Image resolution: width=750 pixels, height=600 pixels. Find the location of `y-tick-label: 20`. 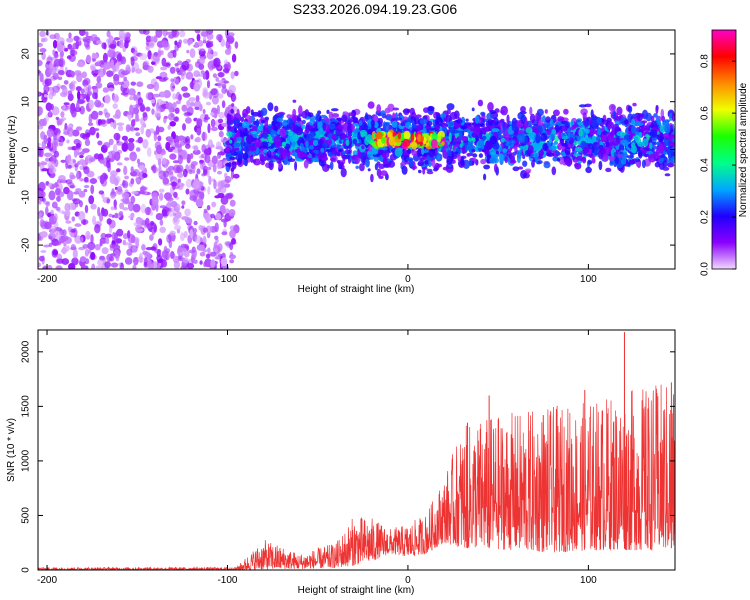

y-tick-label: 20 is located at coordinates (26, 54).